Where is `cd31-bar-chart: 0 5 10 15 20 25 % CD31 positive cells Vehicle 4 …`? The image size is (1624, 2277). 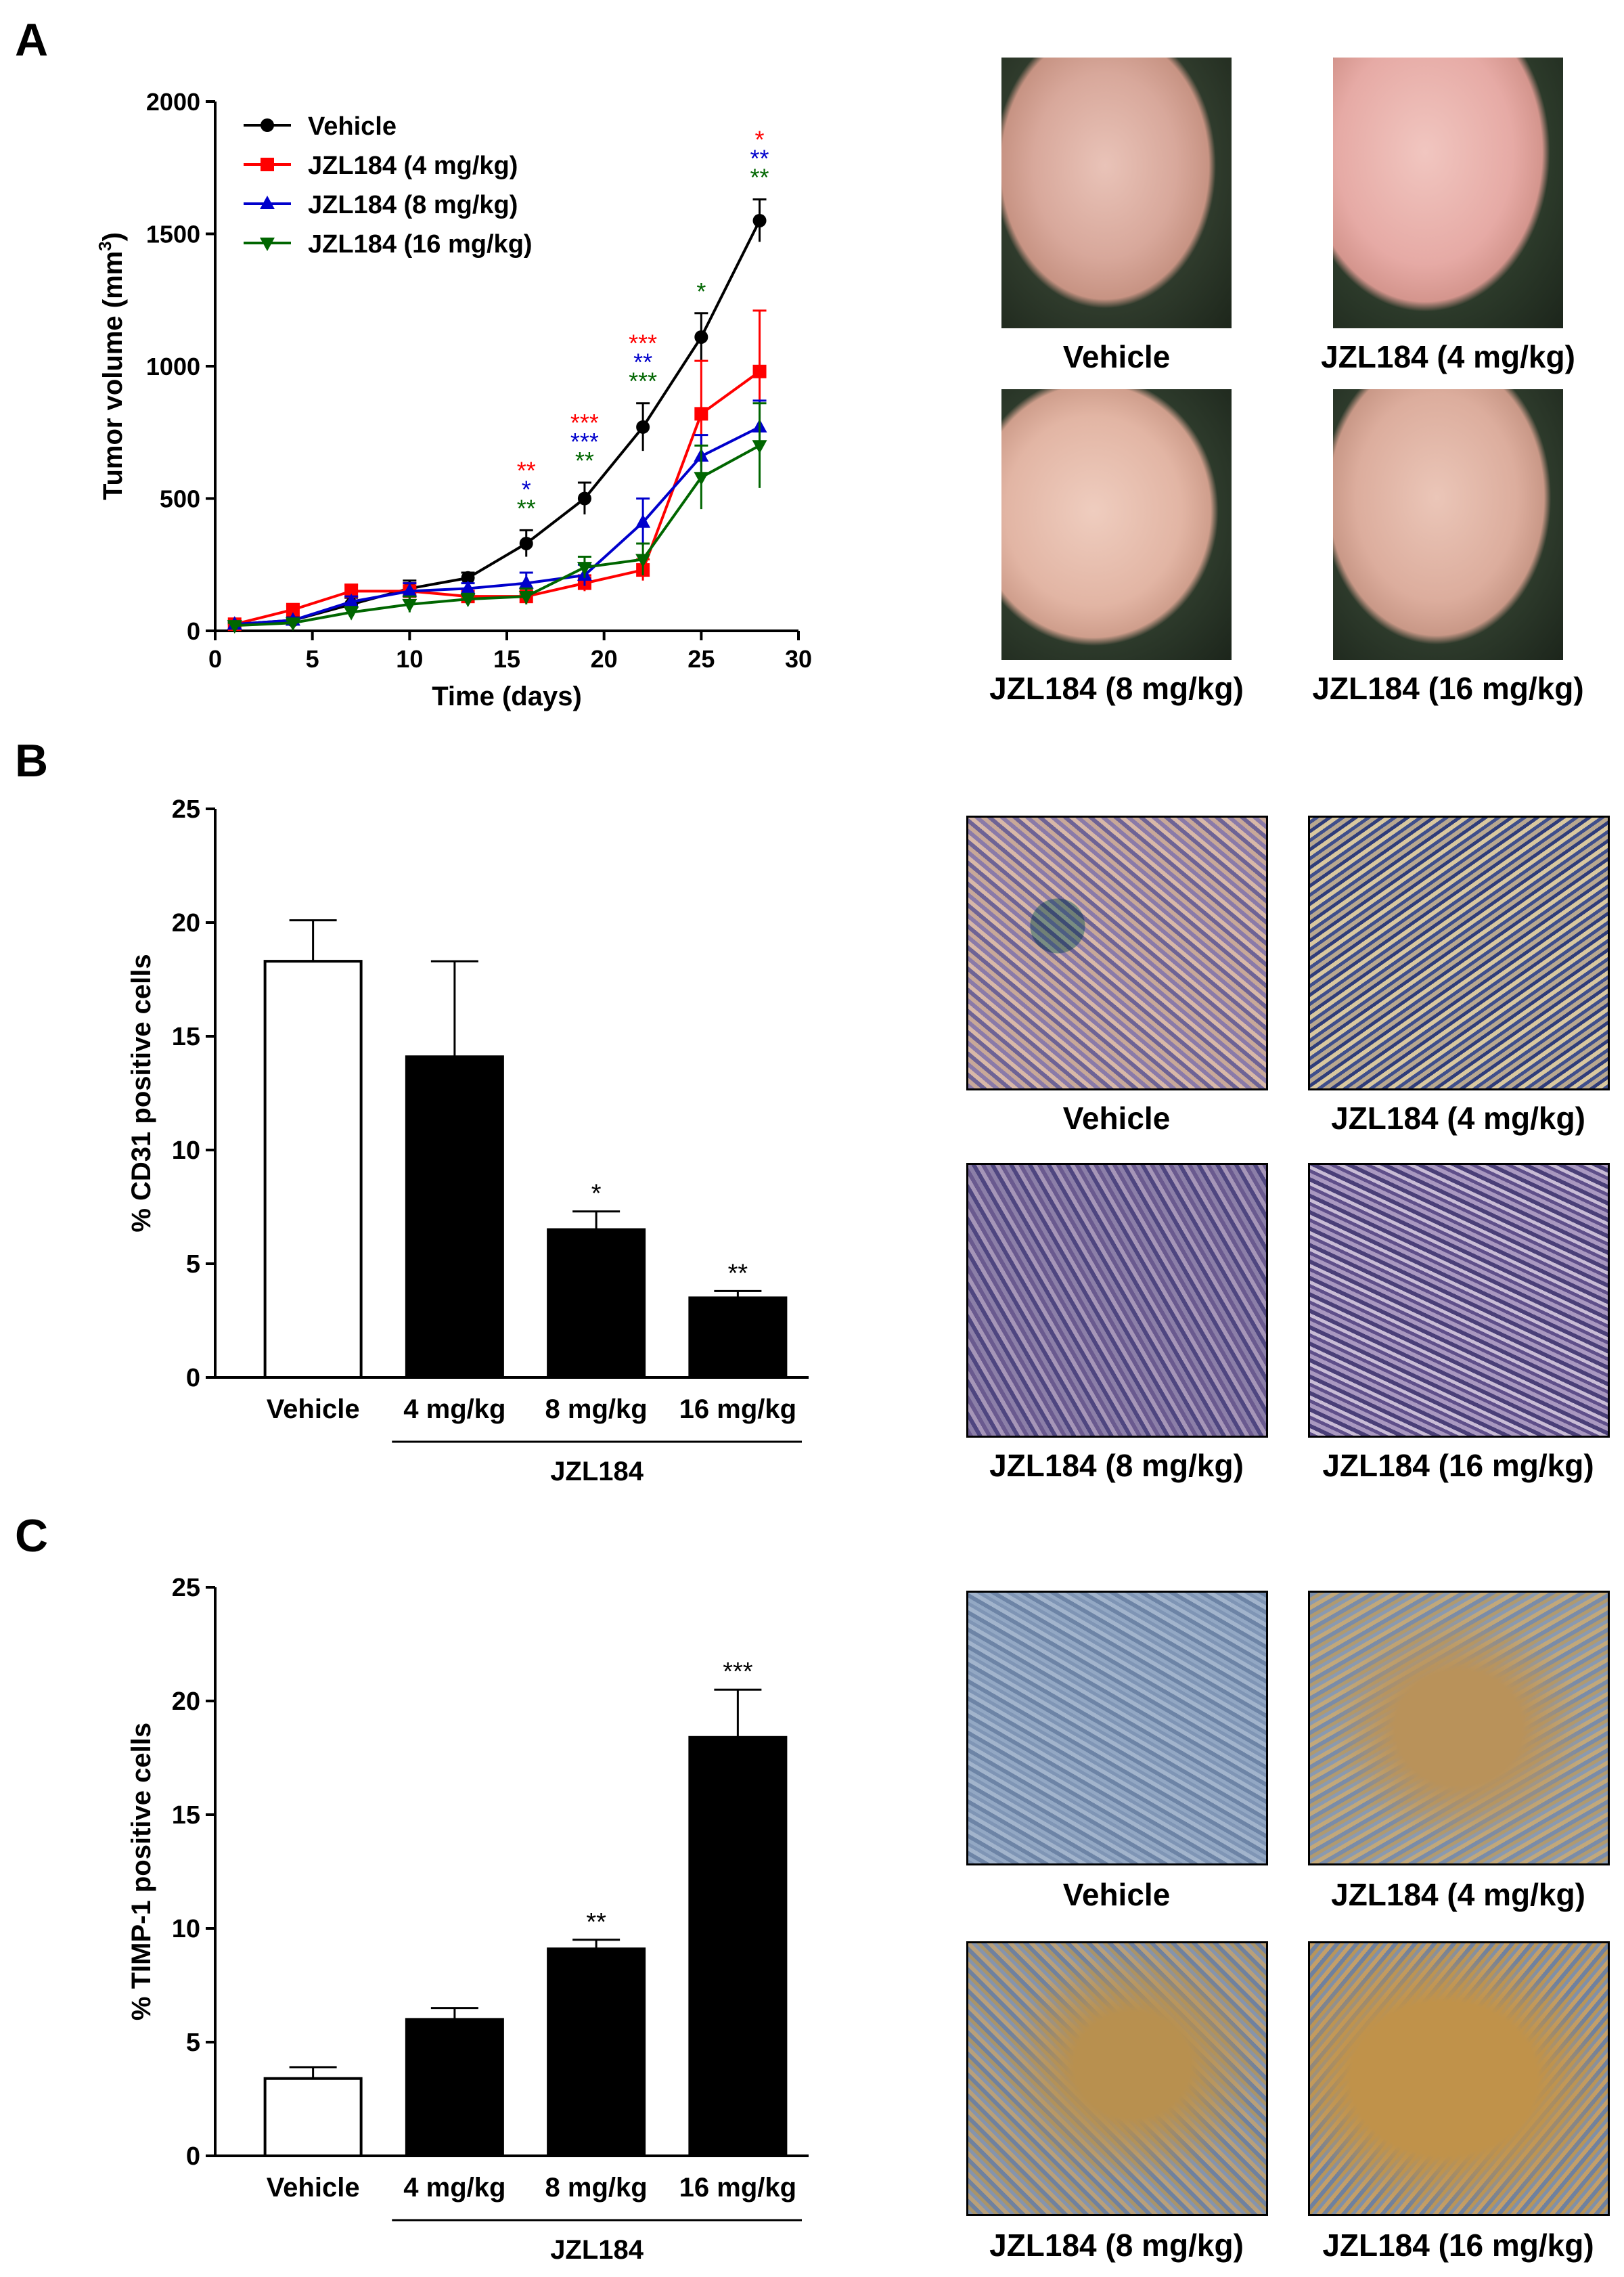
cd31-bar-chart: 0 5 10 15 20 25 % CD31 positive cells Vehicle 4 … is located at coordinates (468, 1141).